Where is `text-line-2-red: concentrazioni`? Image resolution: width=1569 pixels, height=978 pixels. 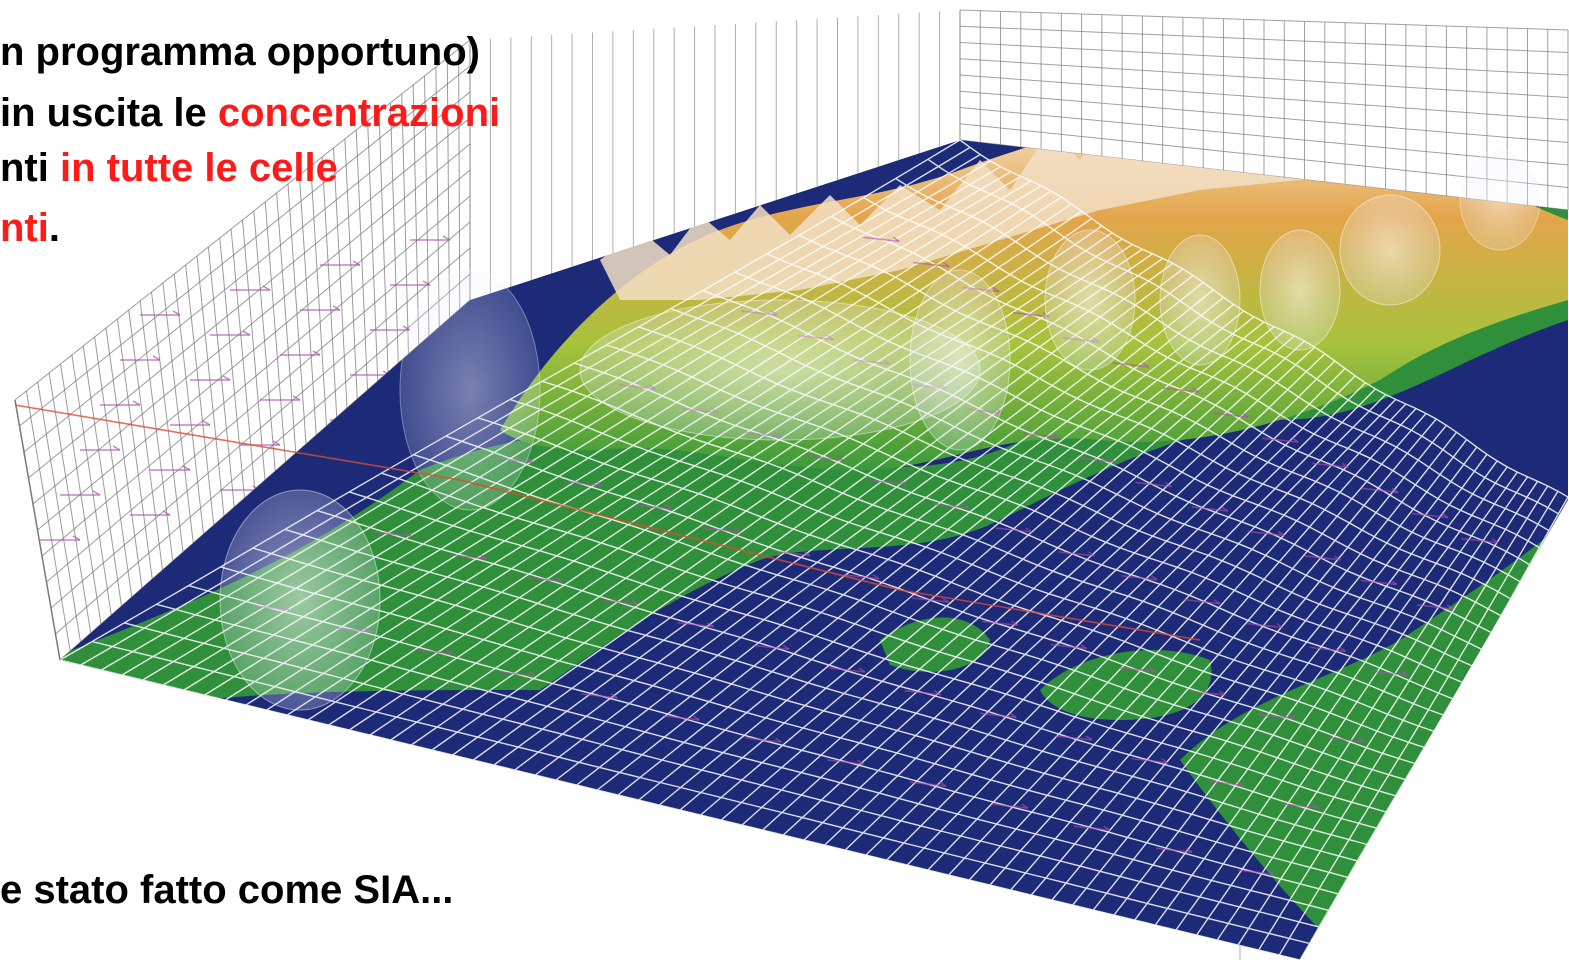 text-line-2-red: concentrazioni is located at coordinates (359, 113).